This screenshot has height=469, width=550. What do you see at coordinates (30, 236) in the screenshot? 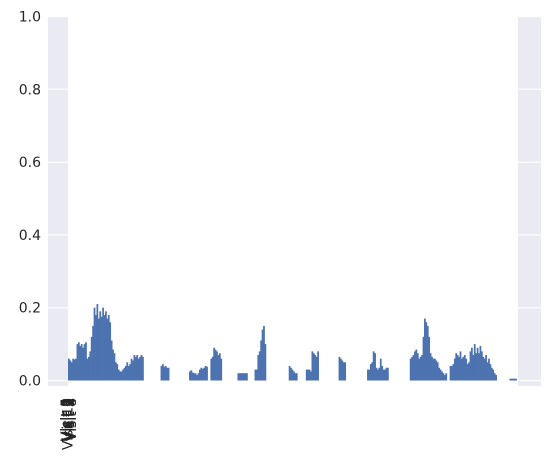
I see `y-tick-label: 0.4` at bounding box center [30, 236].